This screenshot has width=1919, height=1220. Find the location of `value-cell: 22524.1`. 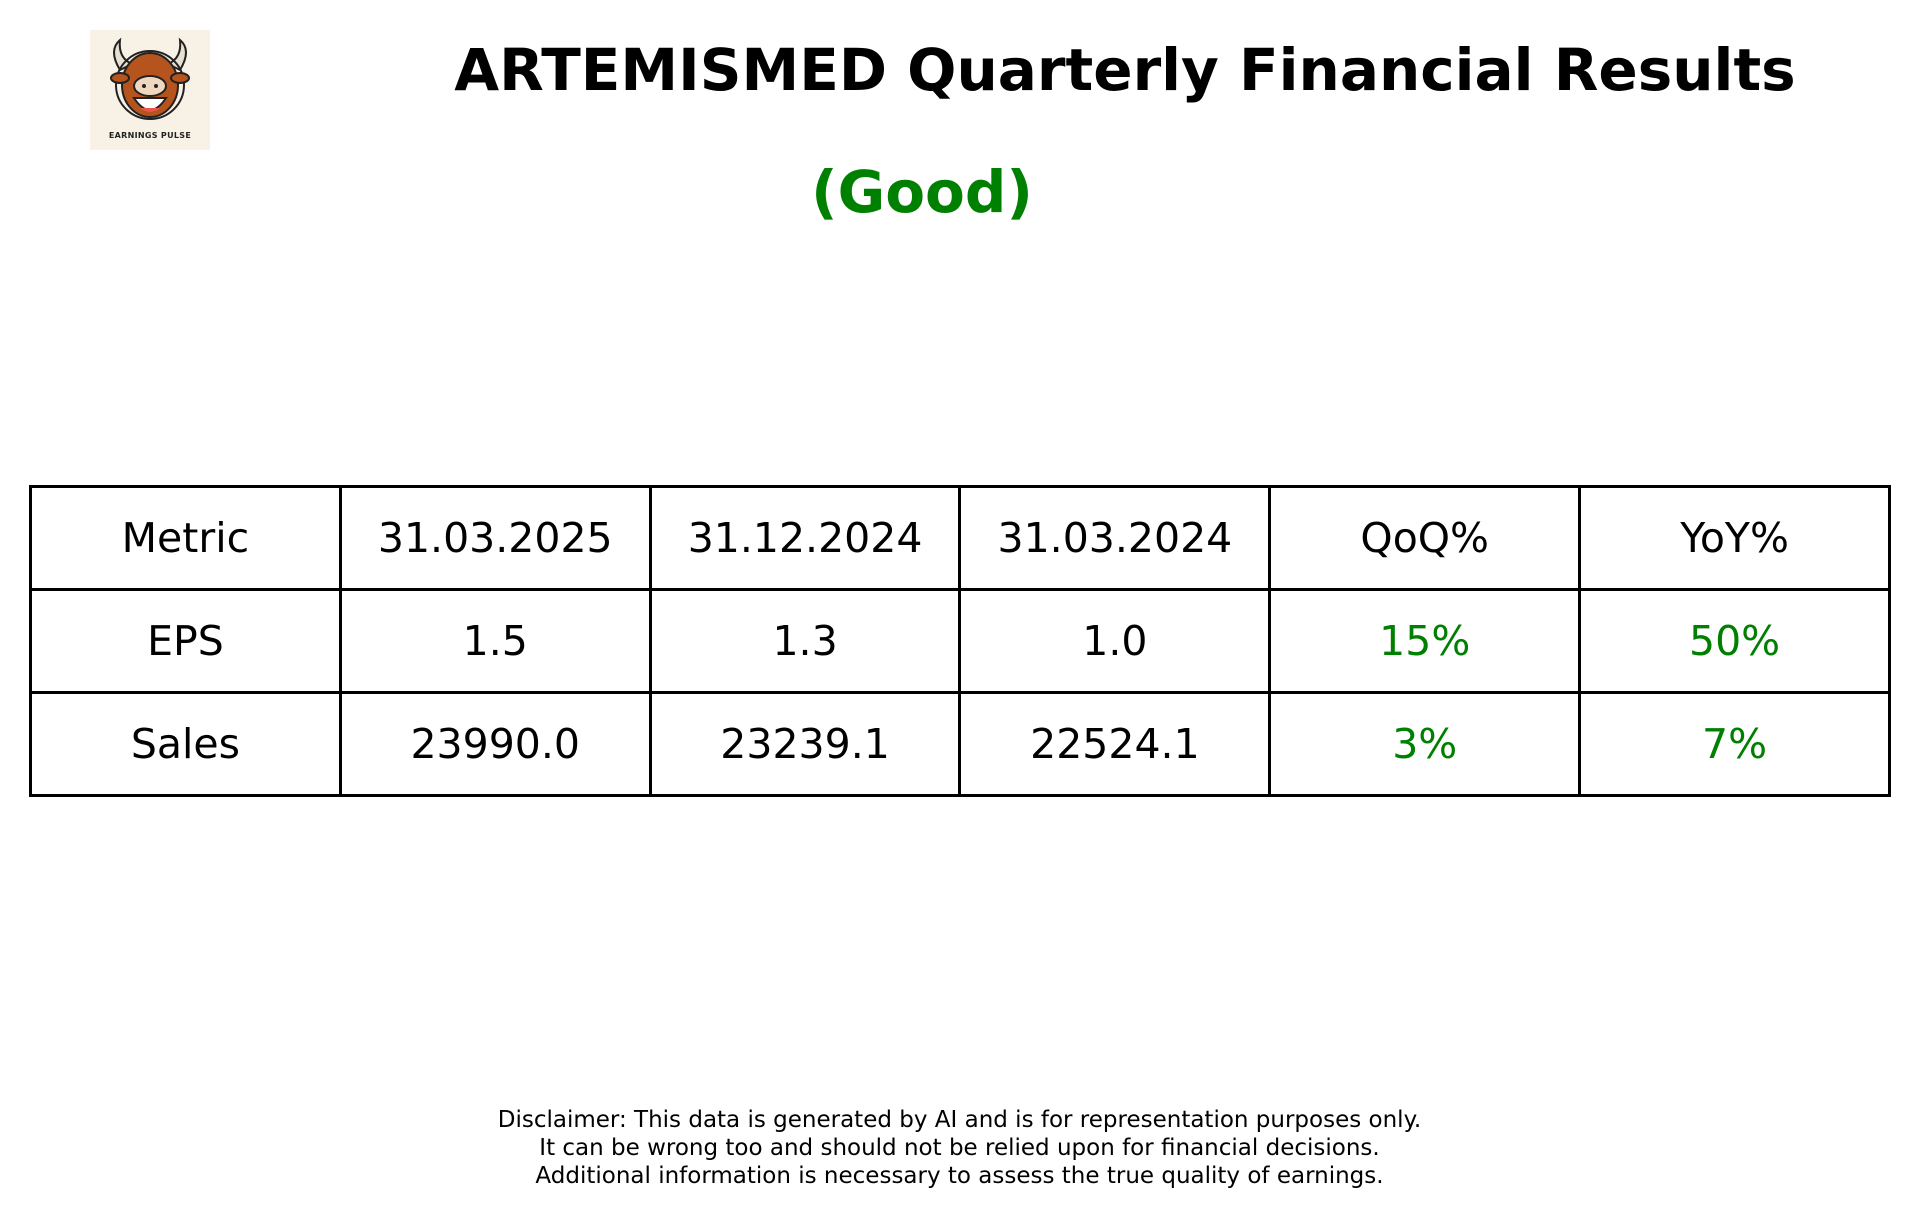

value-cell: 22524.1 is located at coordinates (1115, 744).